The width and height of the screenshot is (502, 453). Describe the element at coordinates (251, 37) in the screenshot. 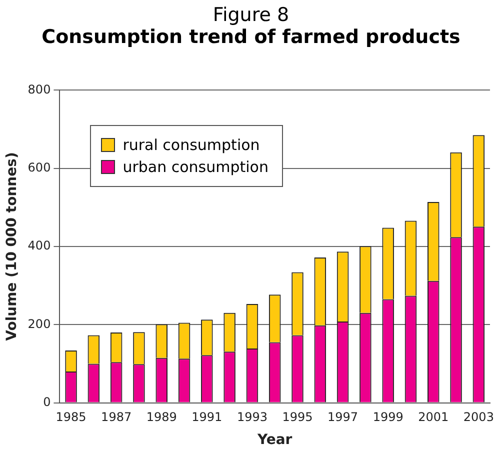

I see `chart-subtitle: Consumption trend of farmed products` at that location.